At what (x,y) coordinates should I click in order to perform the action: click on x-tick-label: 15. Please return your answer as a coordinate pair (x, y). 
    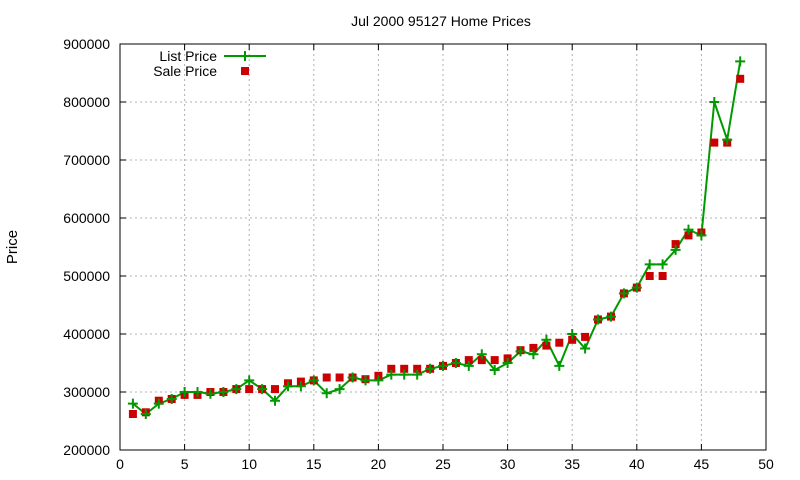
    Looking at the image, I should click on (314, 464).